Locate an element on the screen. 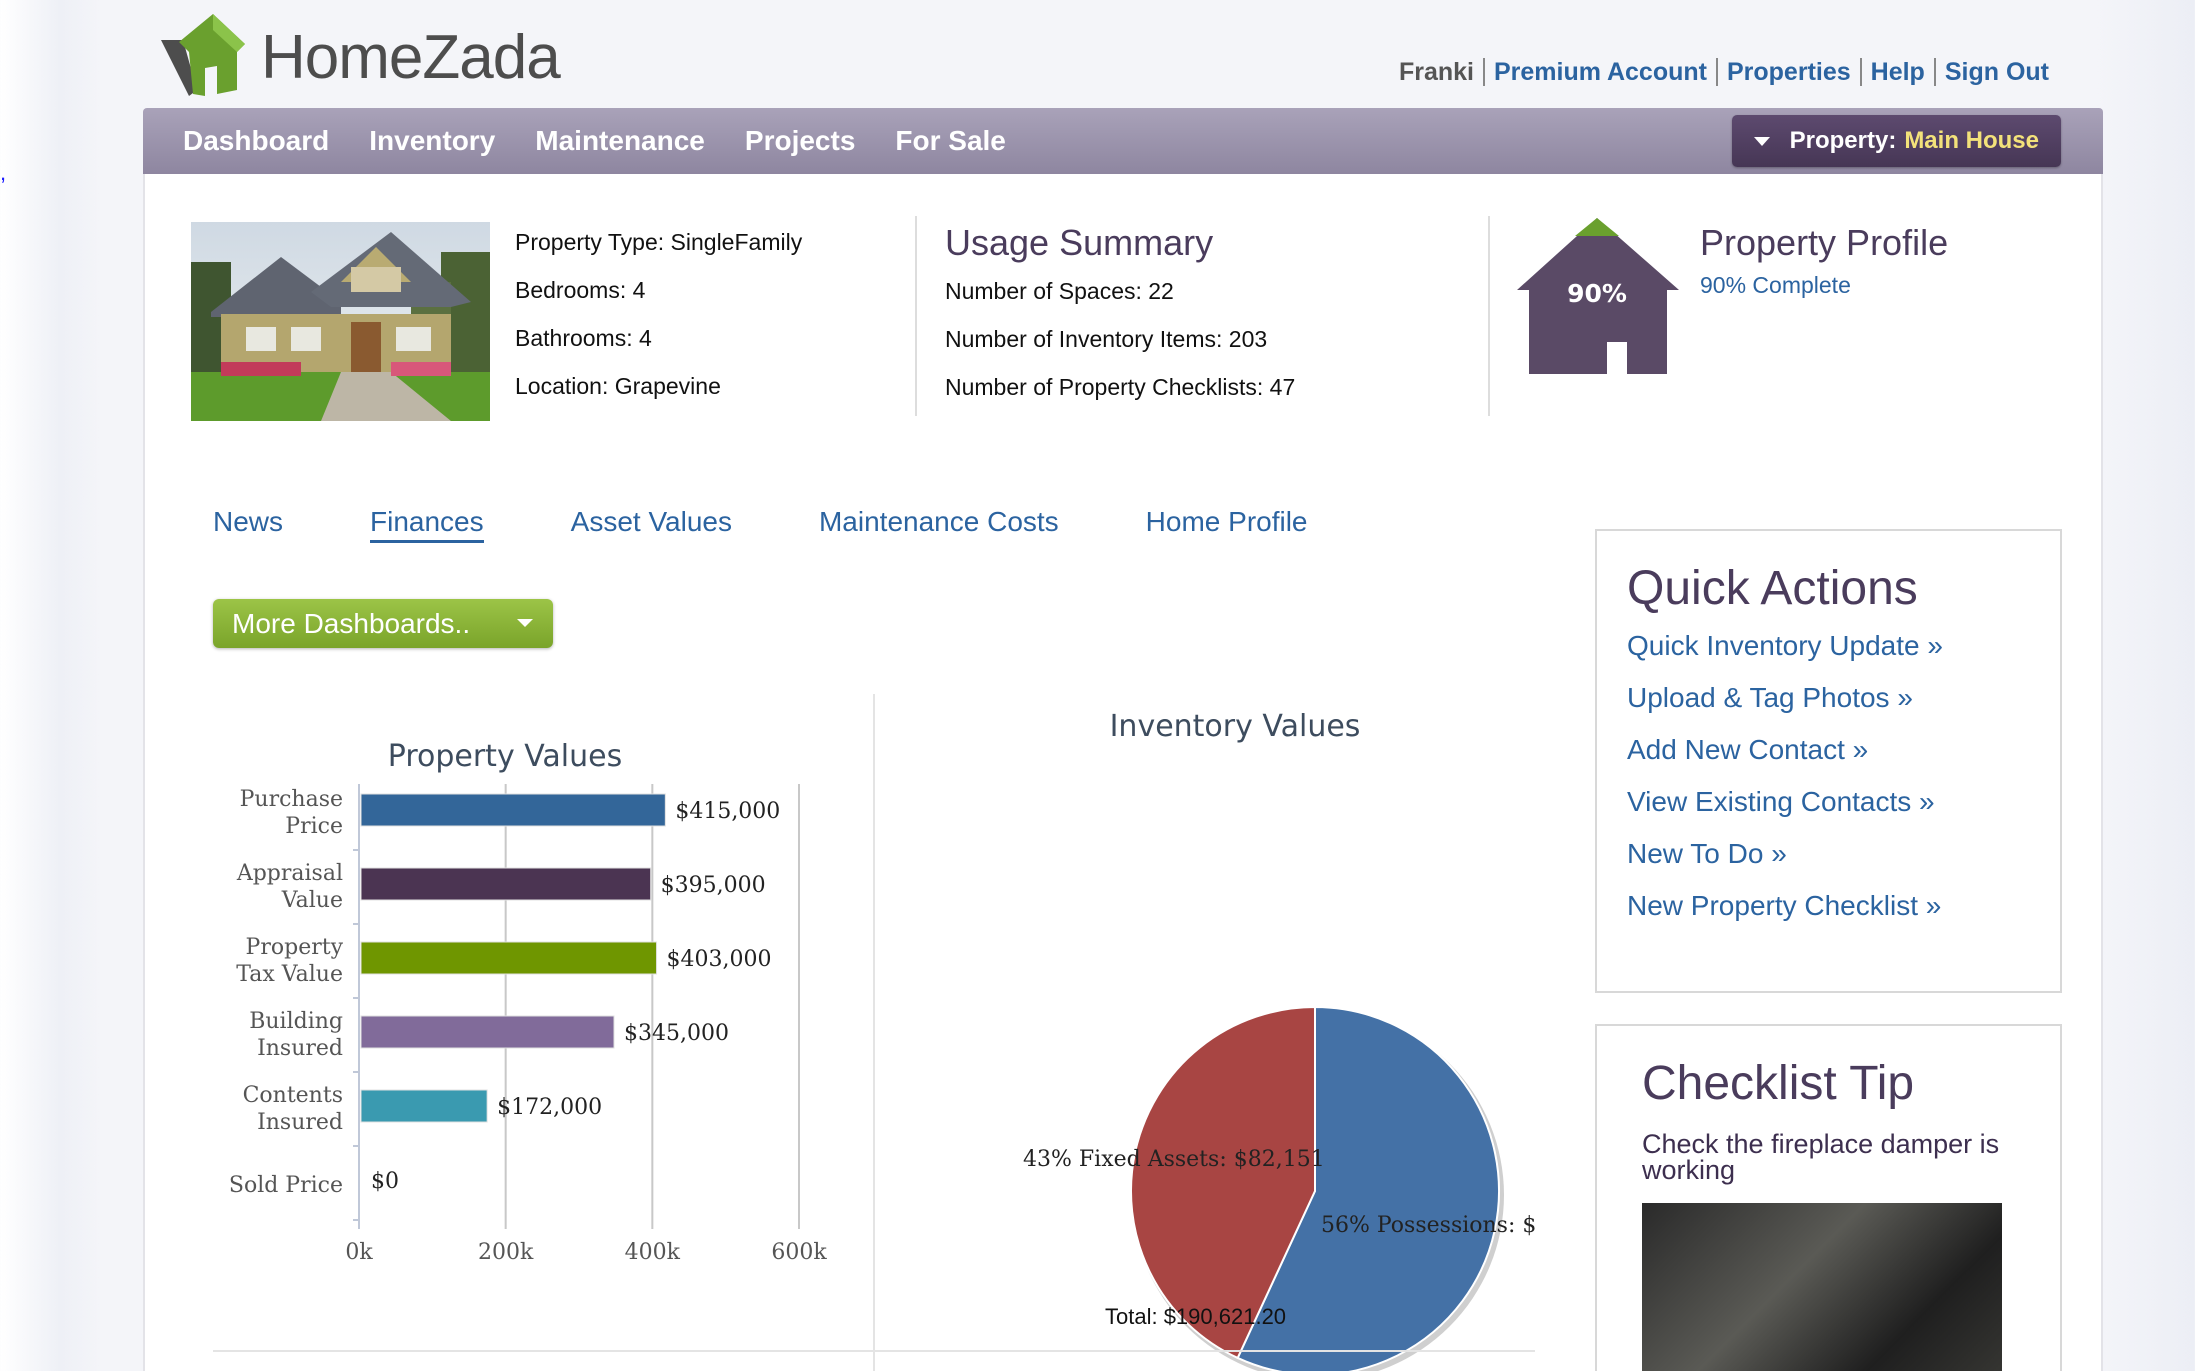 Image resolution: width=2195 pixels, height=1371 pixels. new-to-do-link: New To Do » is located at coordinates (1707, 853).